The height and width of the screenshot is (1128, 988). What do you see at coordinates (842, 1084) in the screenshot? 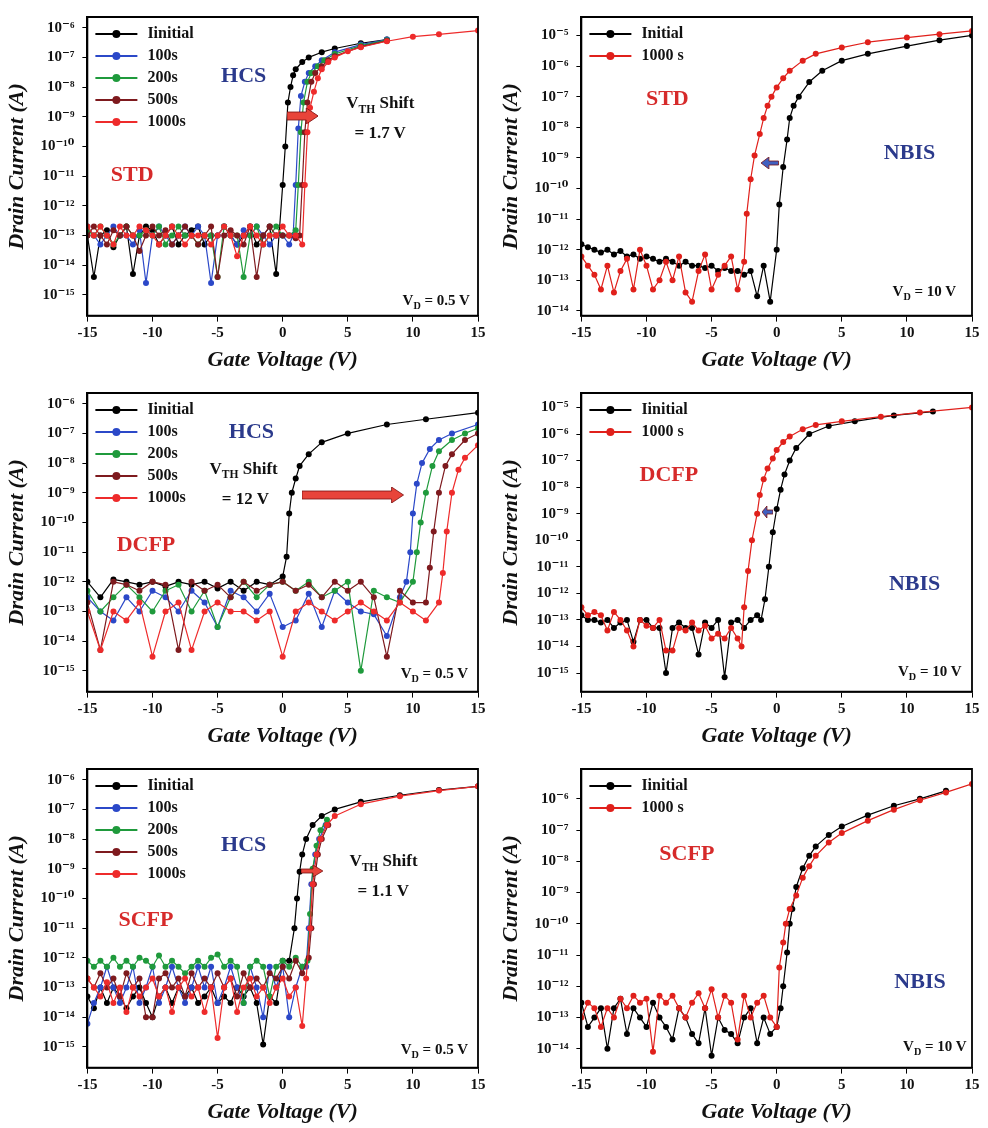
I see `x-tick-label: 5` at bounding box center [842, 1084].